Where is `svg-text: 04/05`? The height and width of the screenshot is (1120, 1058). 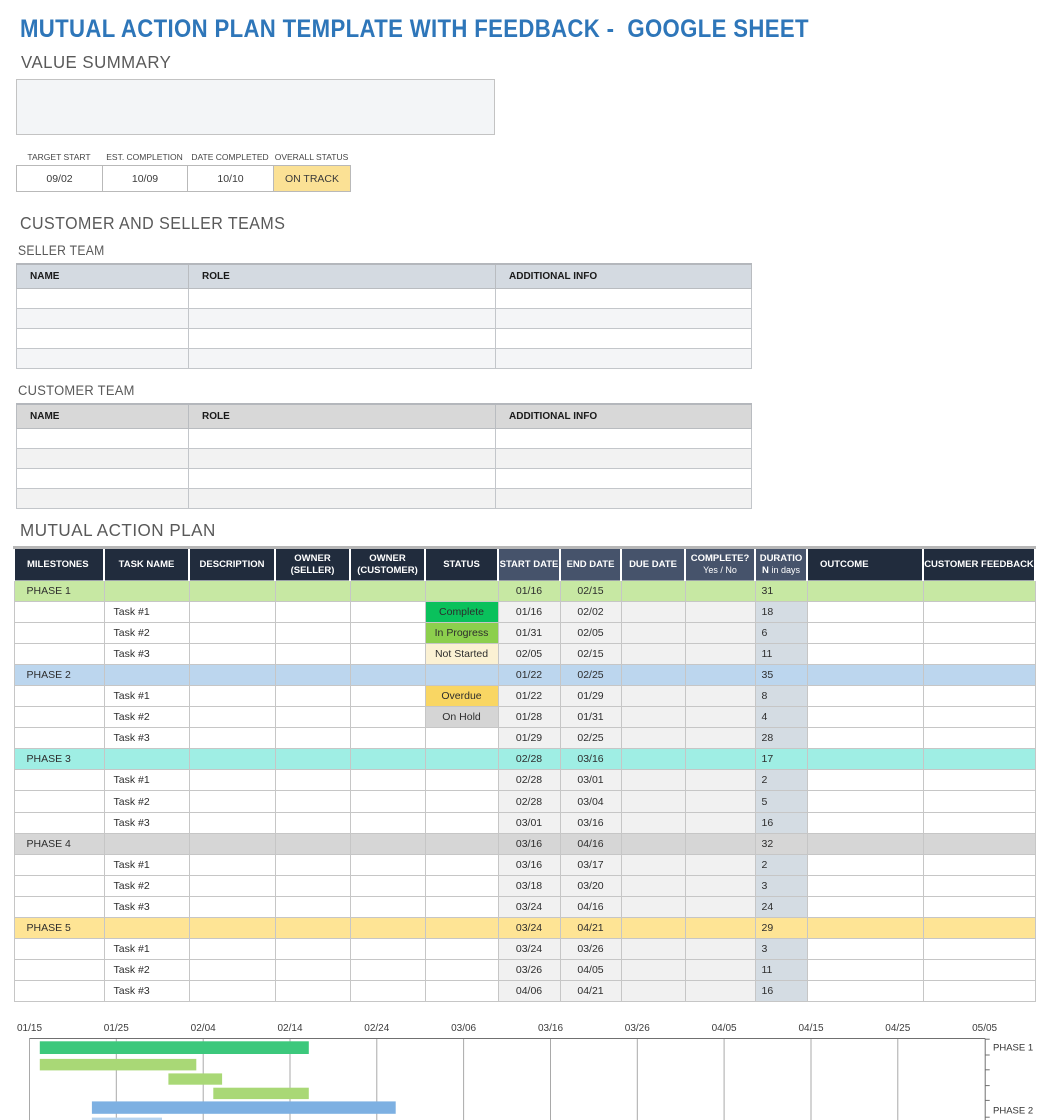 svg-text: 04/05 is located at coordinates (724, 1028).